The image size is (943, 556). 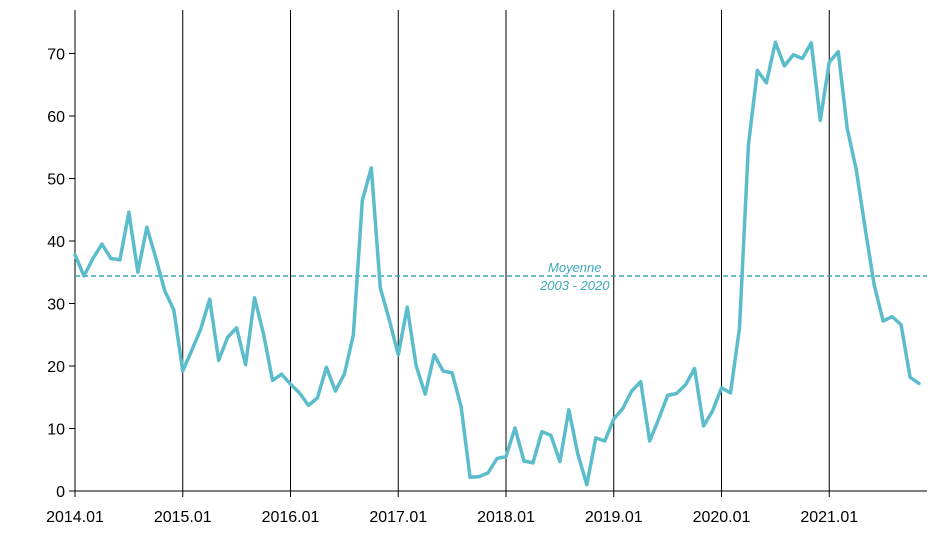 I want to click on y-tick-label: 70, so click(x=56, y=55).